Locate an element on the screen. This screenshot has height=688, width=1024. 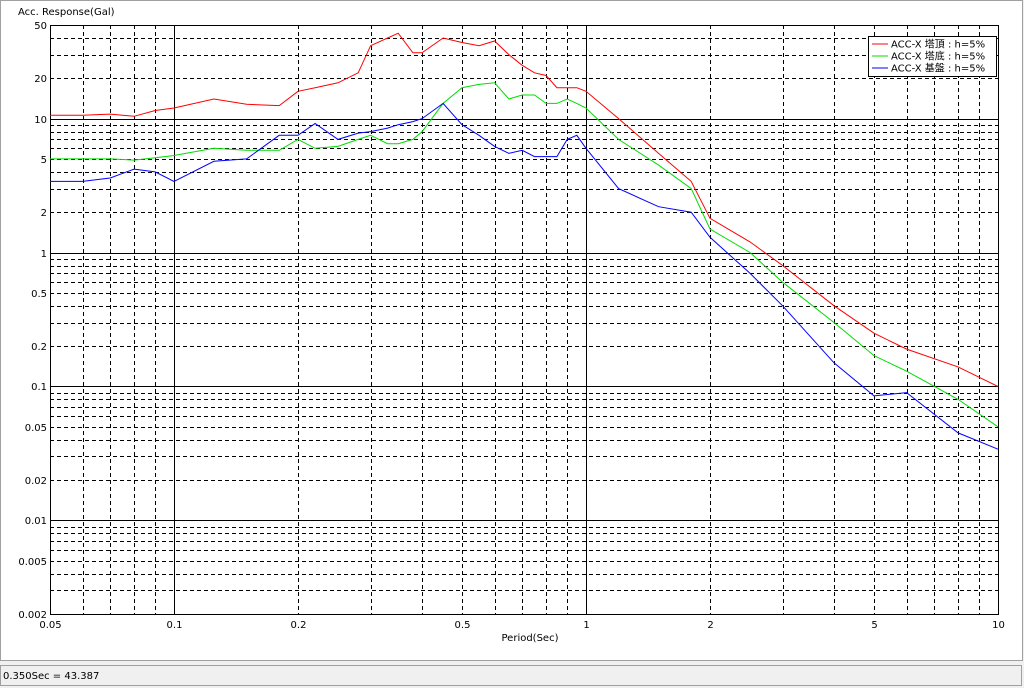
x-tick-label: 0.5 is located at coordinates (463, 625).